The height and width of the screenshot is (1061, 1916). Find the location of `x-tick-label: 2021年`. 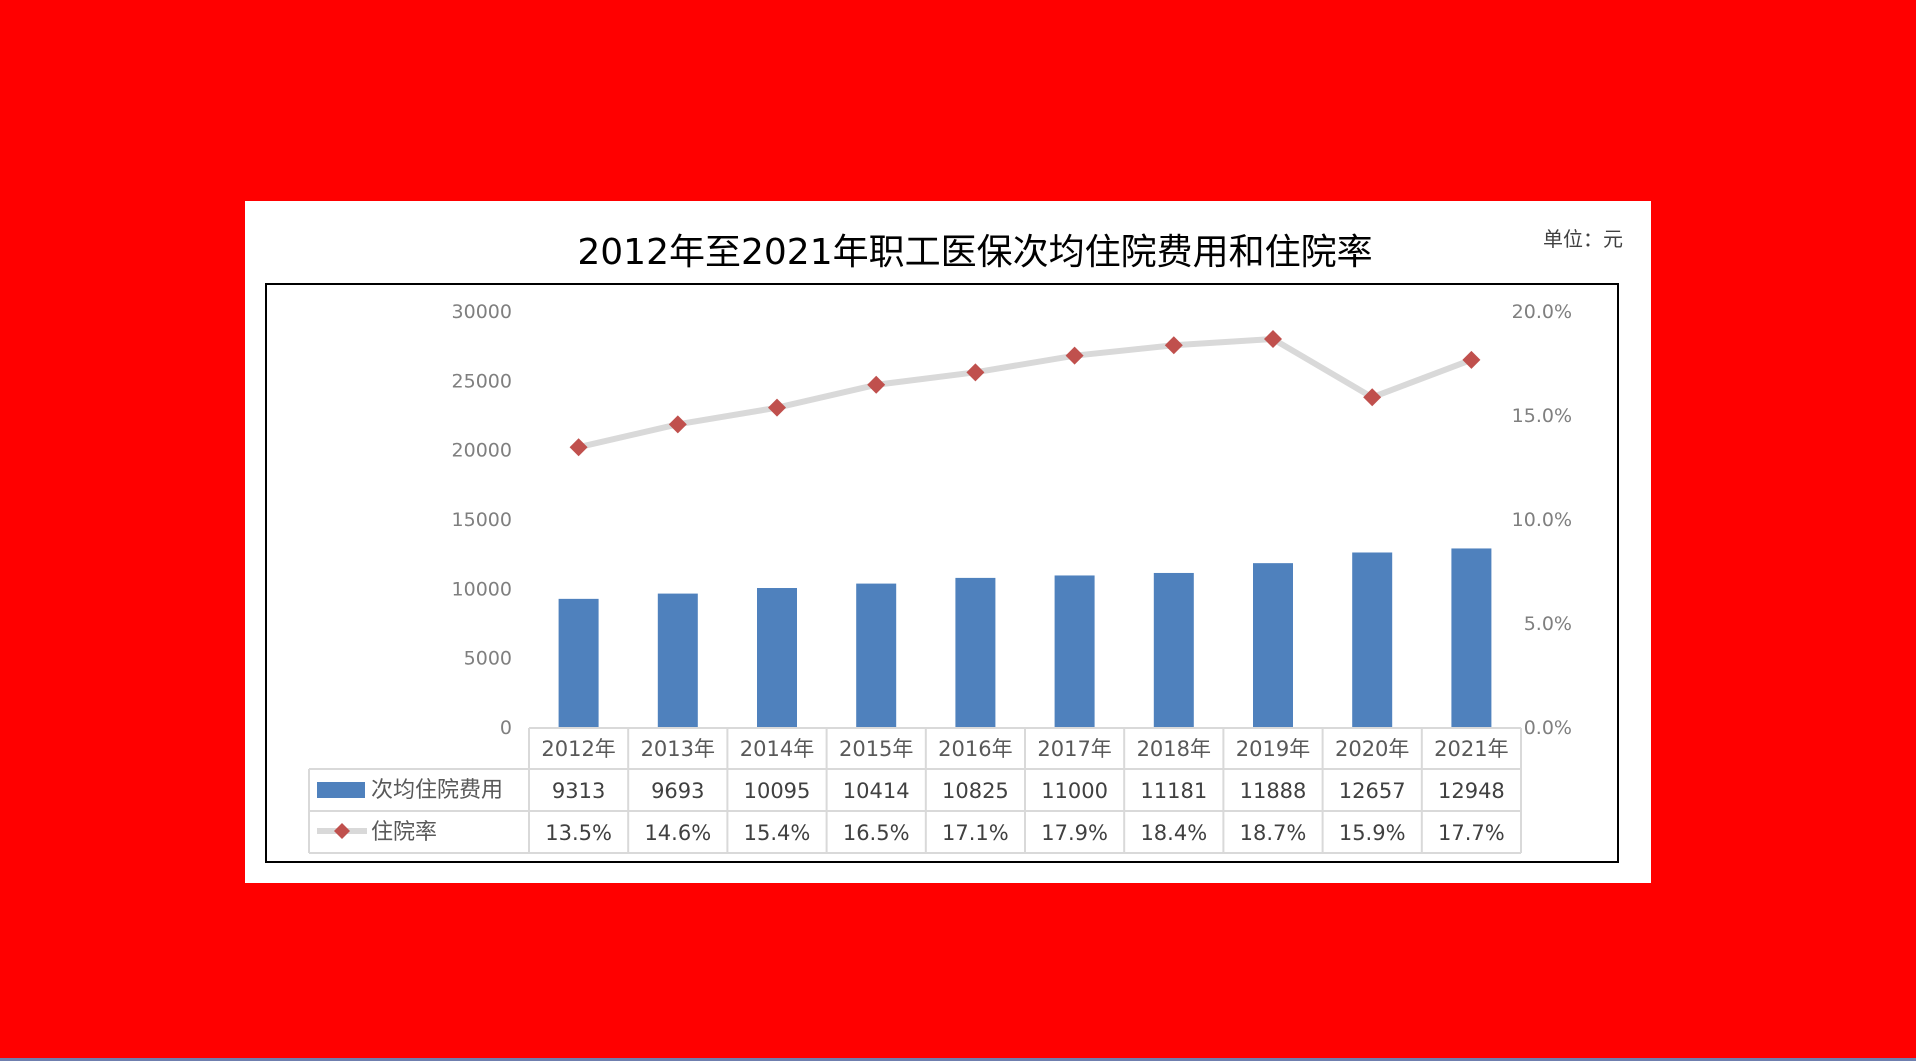

x-tick-label: 2021年 is located at coordinates (1471, 749).